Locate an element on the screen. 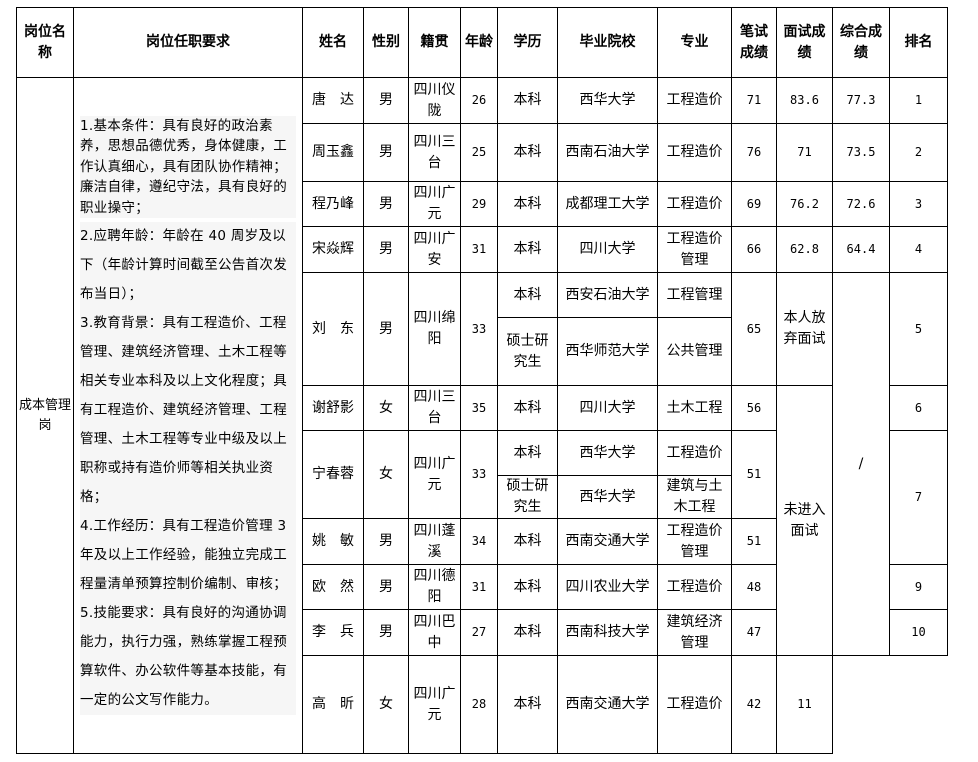 Image resolution: width=978 pixels, height=762 pixels. header-gender: 性别 is located at coordinates (386, 42).